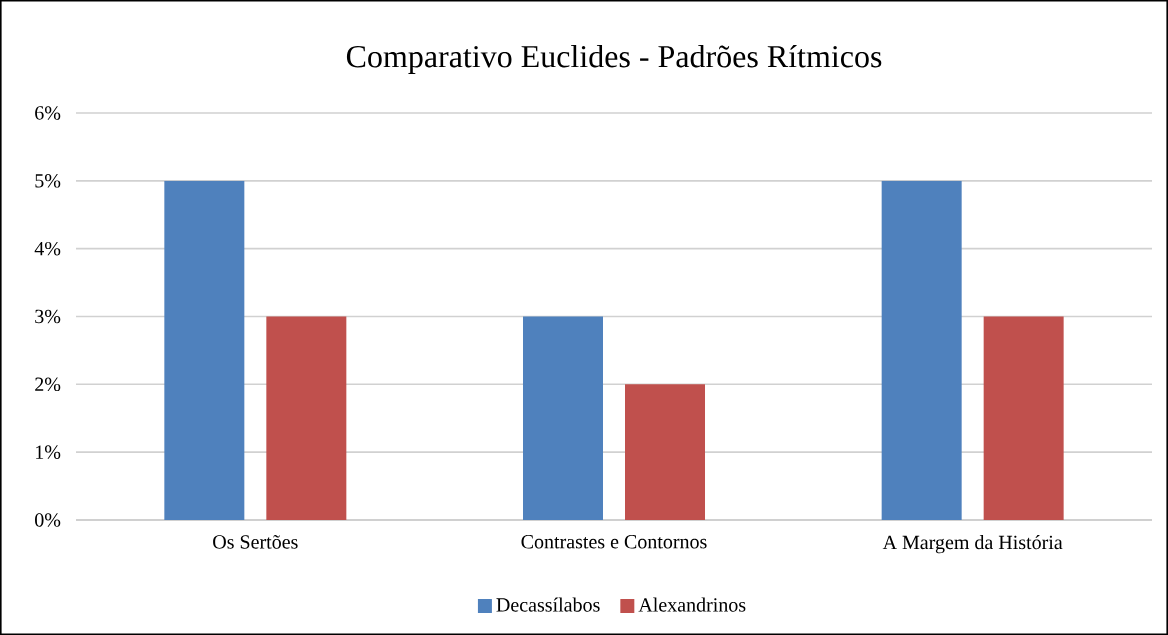  I want to click on y-tick-label: 4%, so click(47, 248).